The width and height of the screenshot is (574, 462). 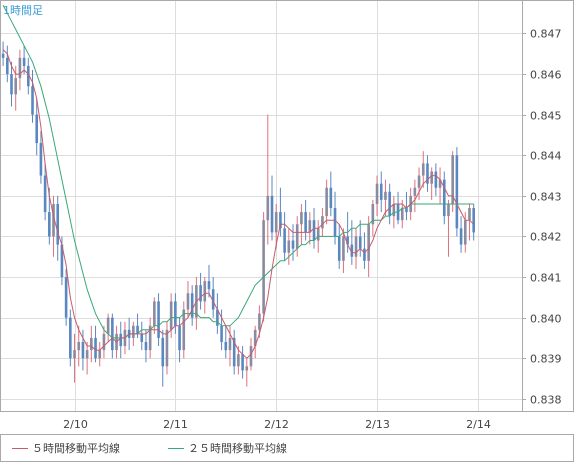 What do you see at coordinates (546, 359) in the screenshot?
I see `y-tick-label: 0.839` at bounding box center [546, 359].